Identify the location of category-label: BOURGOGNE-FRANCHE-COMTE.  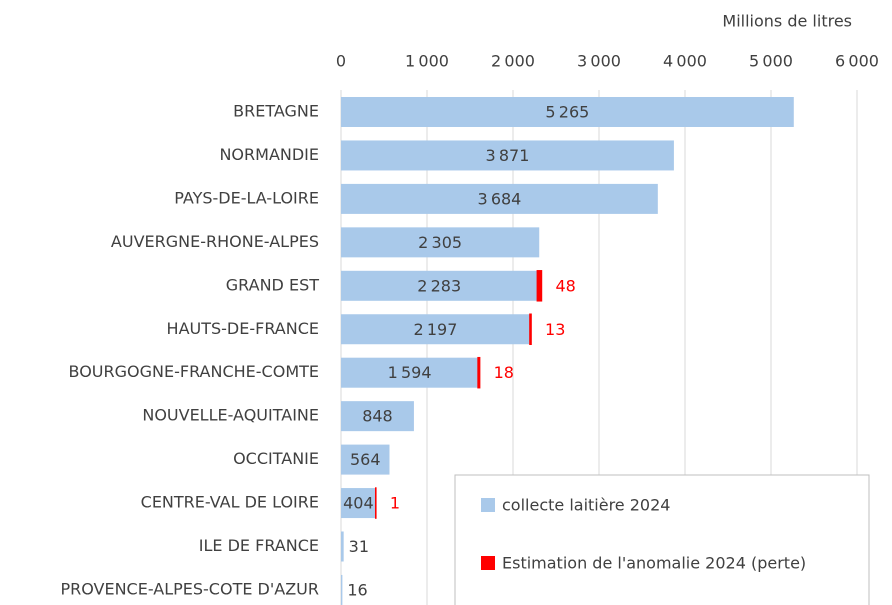
(194, 371).